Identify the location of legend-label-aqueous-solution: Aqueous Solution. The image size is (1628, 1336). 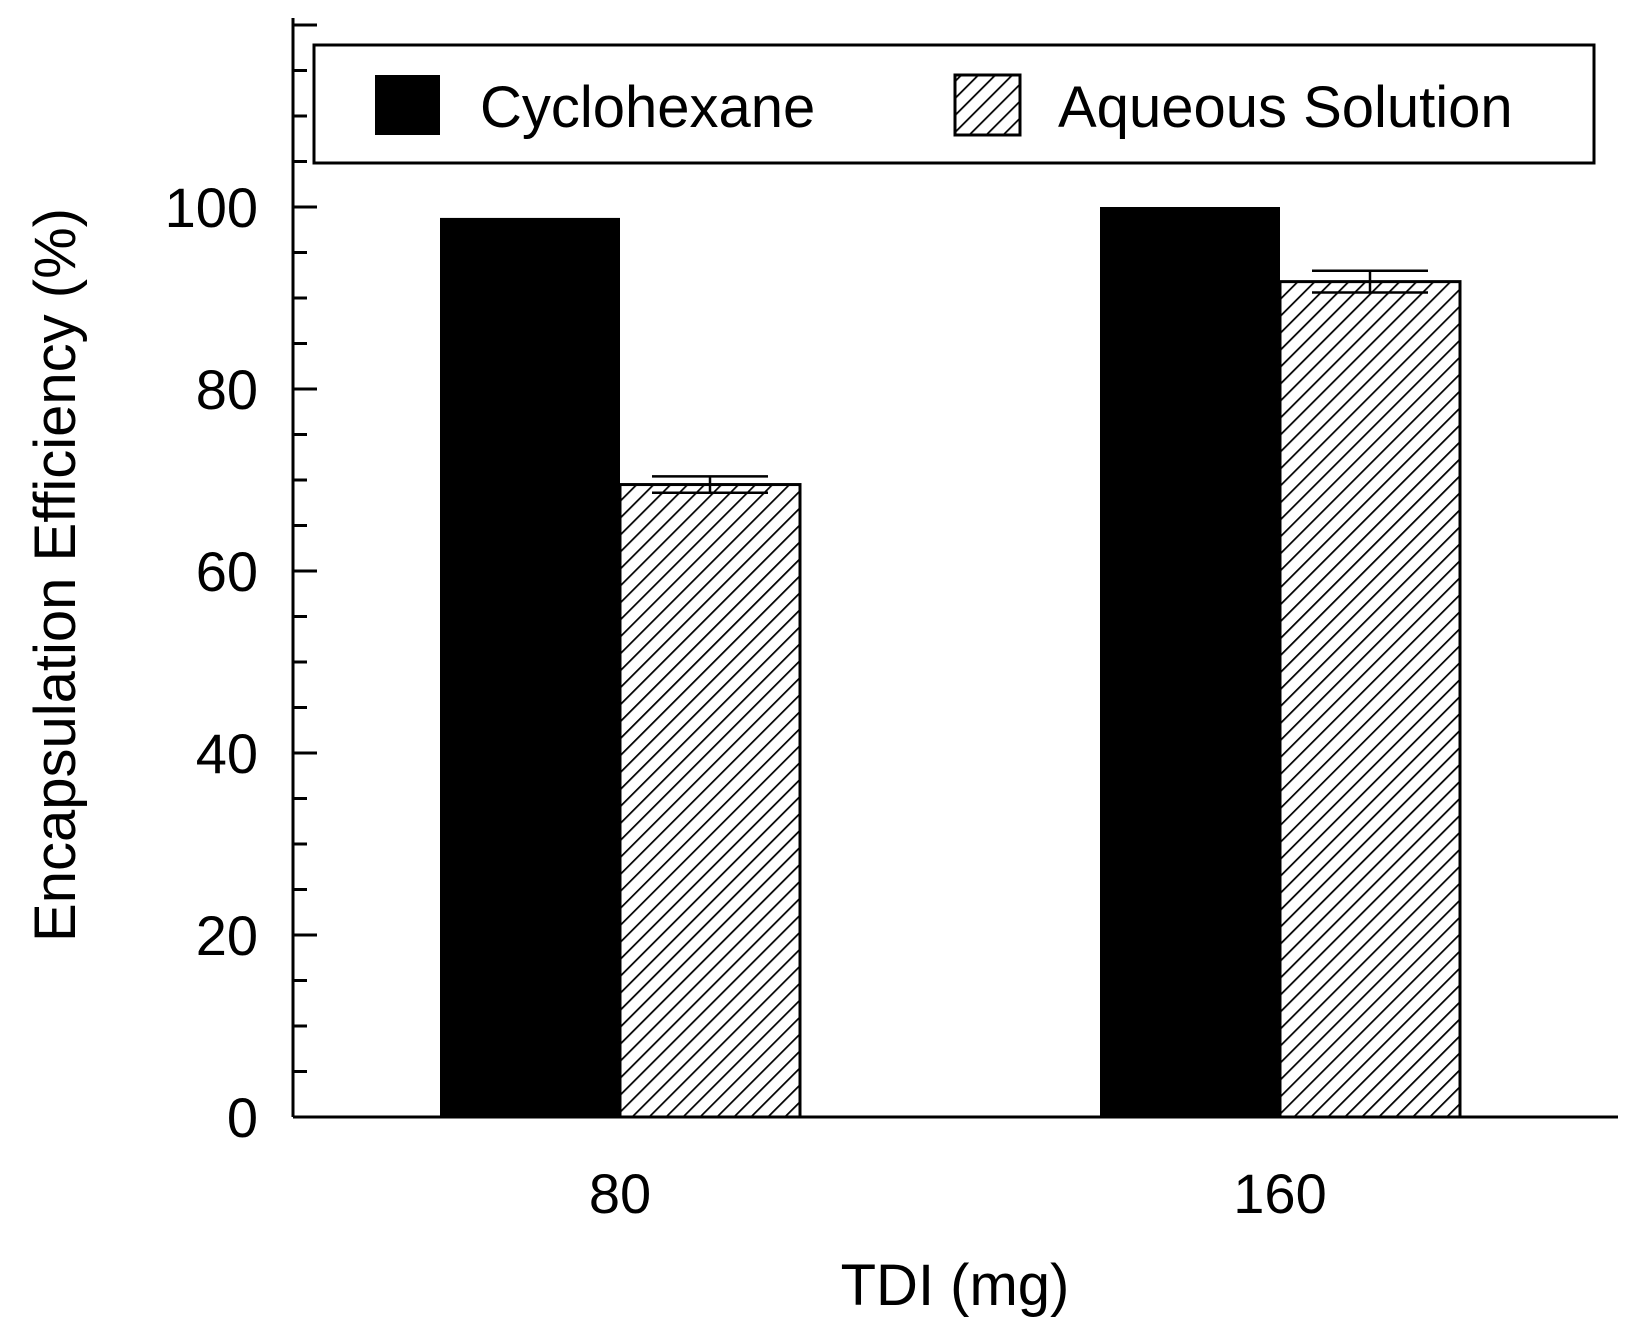
(1285, 107).